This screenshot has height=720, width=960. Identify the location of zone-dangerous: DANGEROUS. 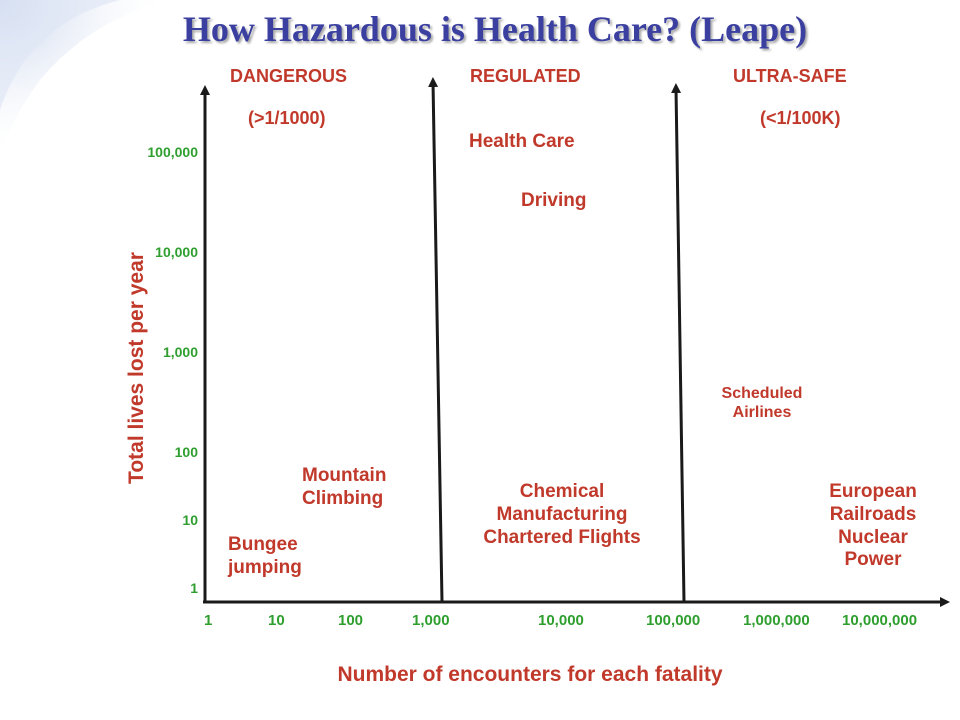
(289, 76).